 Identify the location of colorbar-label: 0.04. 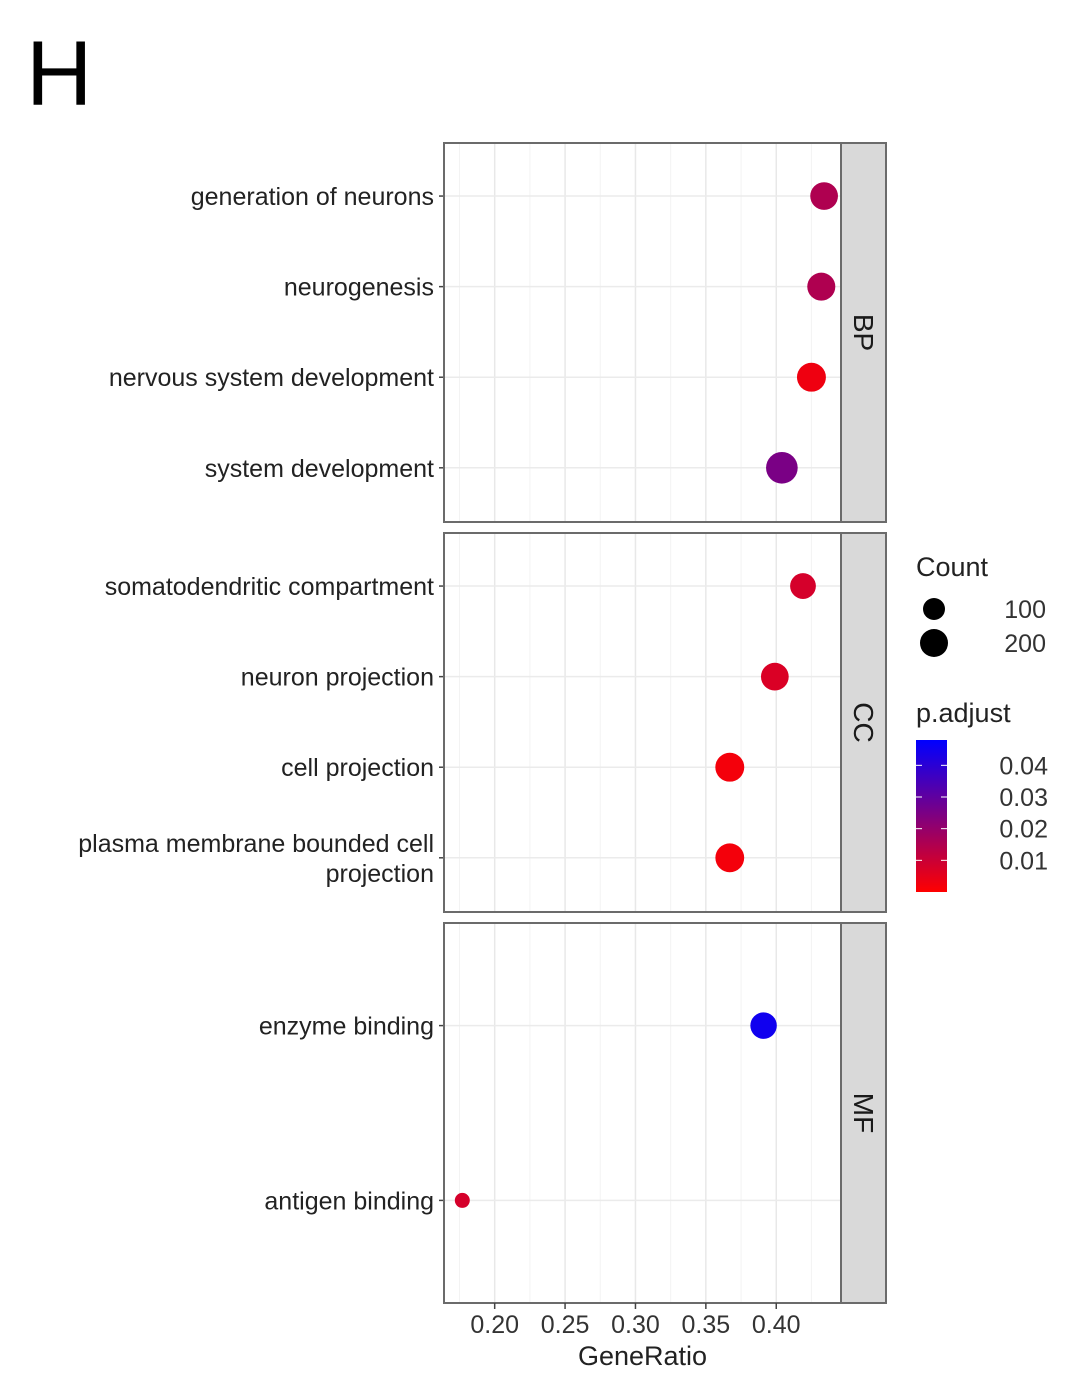
(1023, 766).